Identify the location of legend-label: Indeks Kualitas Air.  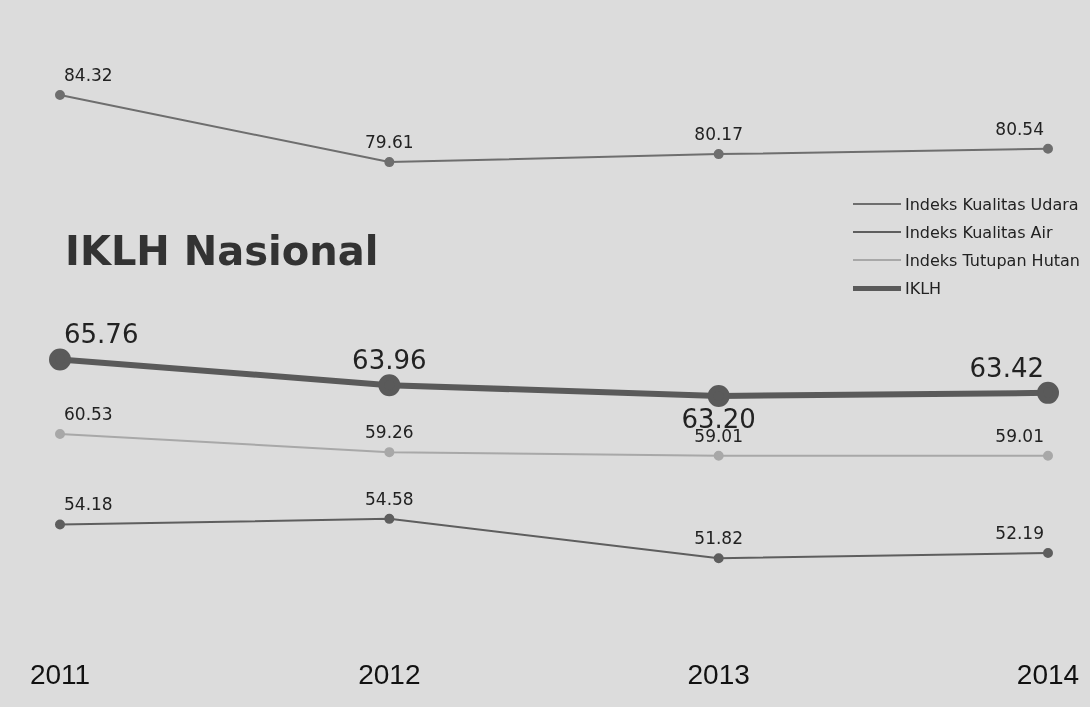
(978, 232).